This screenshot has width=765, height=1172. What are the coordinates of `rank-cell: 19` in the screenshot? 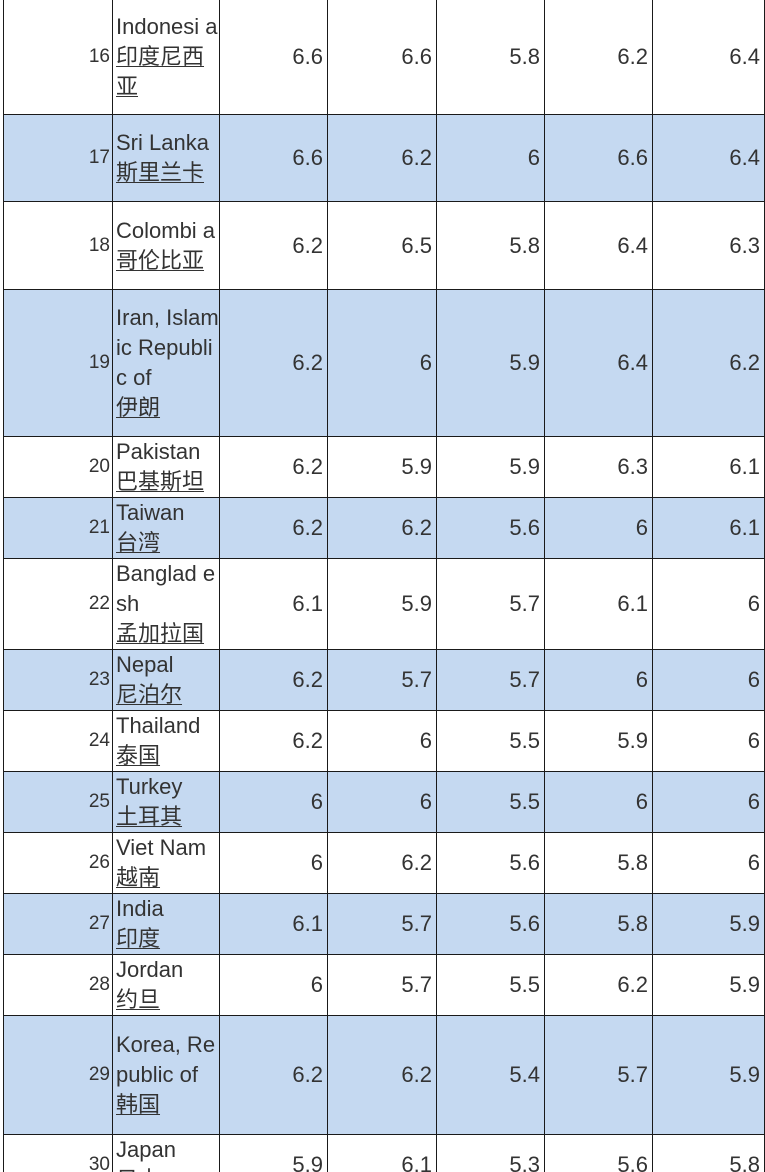 It's located at (58, 363).